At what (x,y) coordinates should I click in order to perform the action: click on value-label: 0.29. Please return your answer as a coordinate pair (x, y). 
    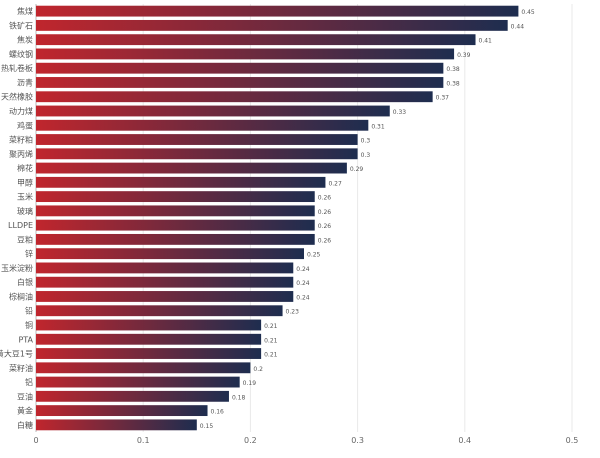
    Looking at the image, I should click on (357, 169).